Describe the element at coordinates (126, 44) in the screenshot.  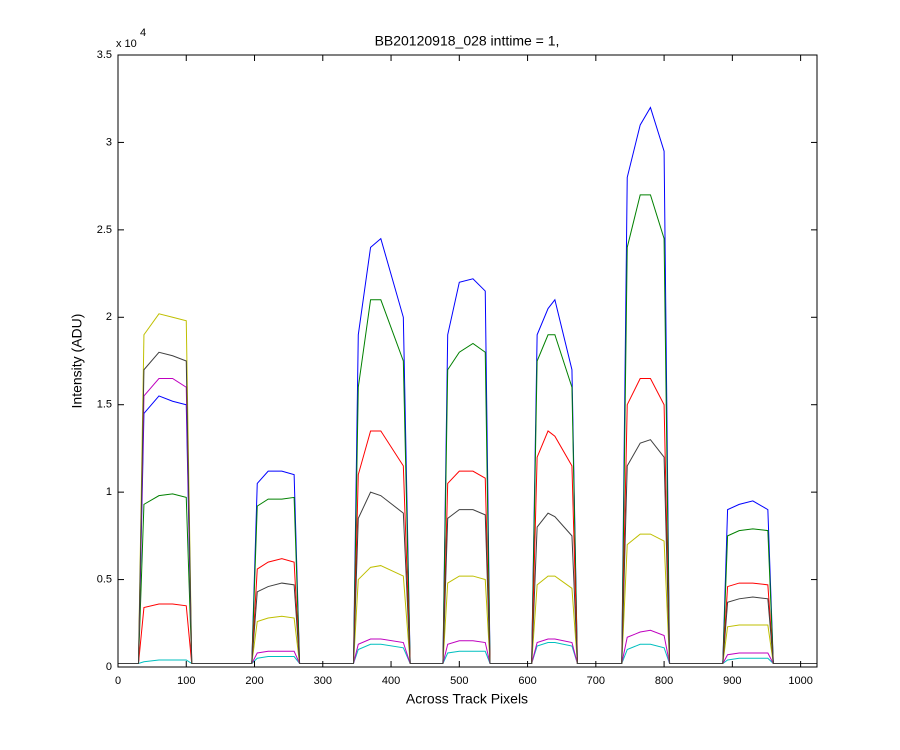
I see `y-multiplier: x 10` at that location.